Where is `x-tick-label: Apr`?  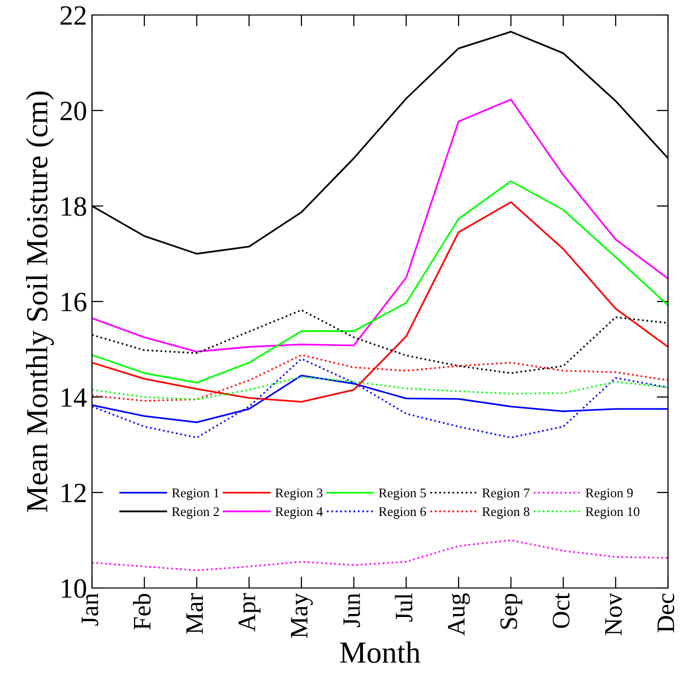 x-tick-label: Apr is located at coordinates (249, 612).